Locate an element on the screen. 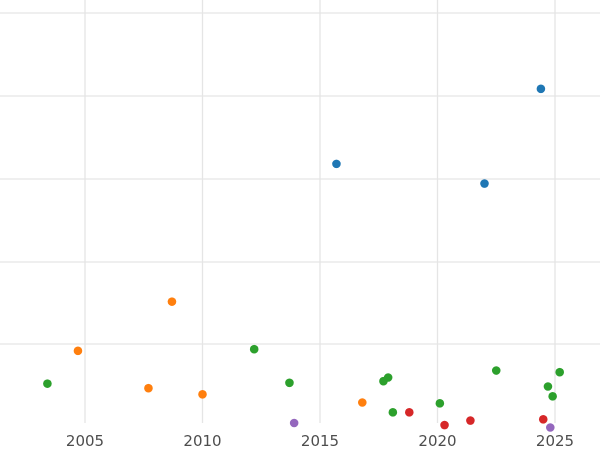 The image size is (600, 450). x-tick-label: 2020 is located at coordinates (437, 441).